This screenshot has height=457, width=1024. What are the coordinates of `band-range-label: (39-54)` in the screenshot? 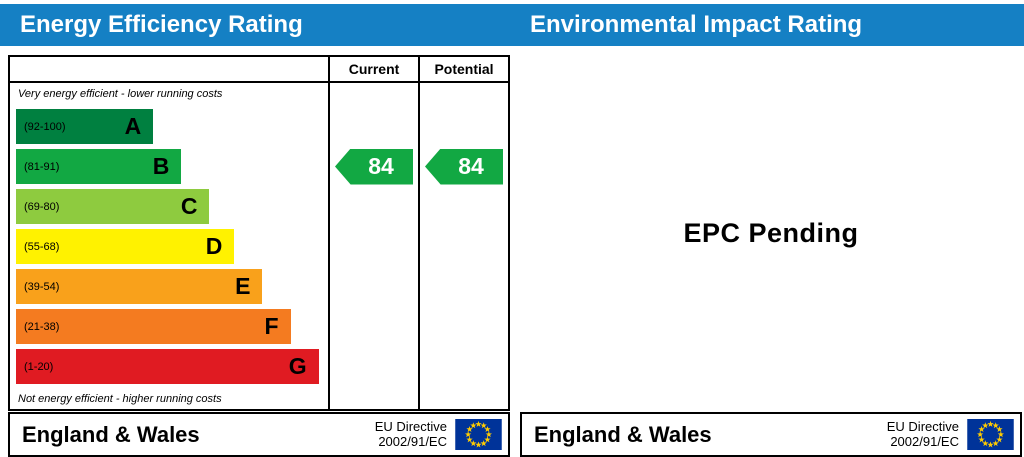 It's located at (42, 286).